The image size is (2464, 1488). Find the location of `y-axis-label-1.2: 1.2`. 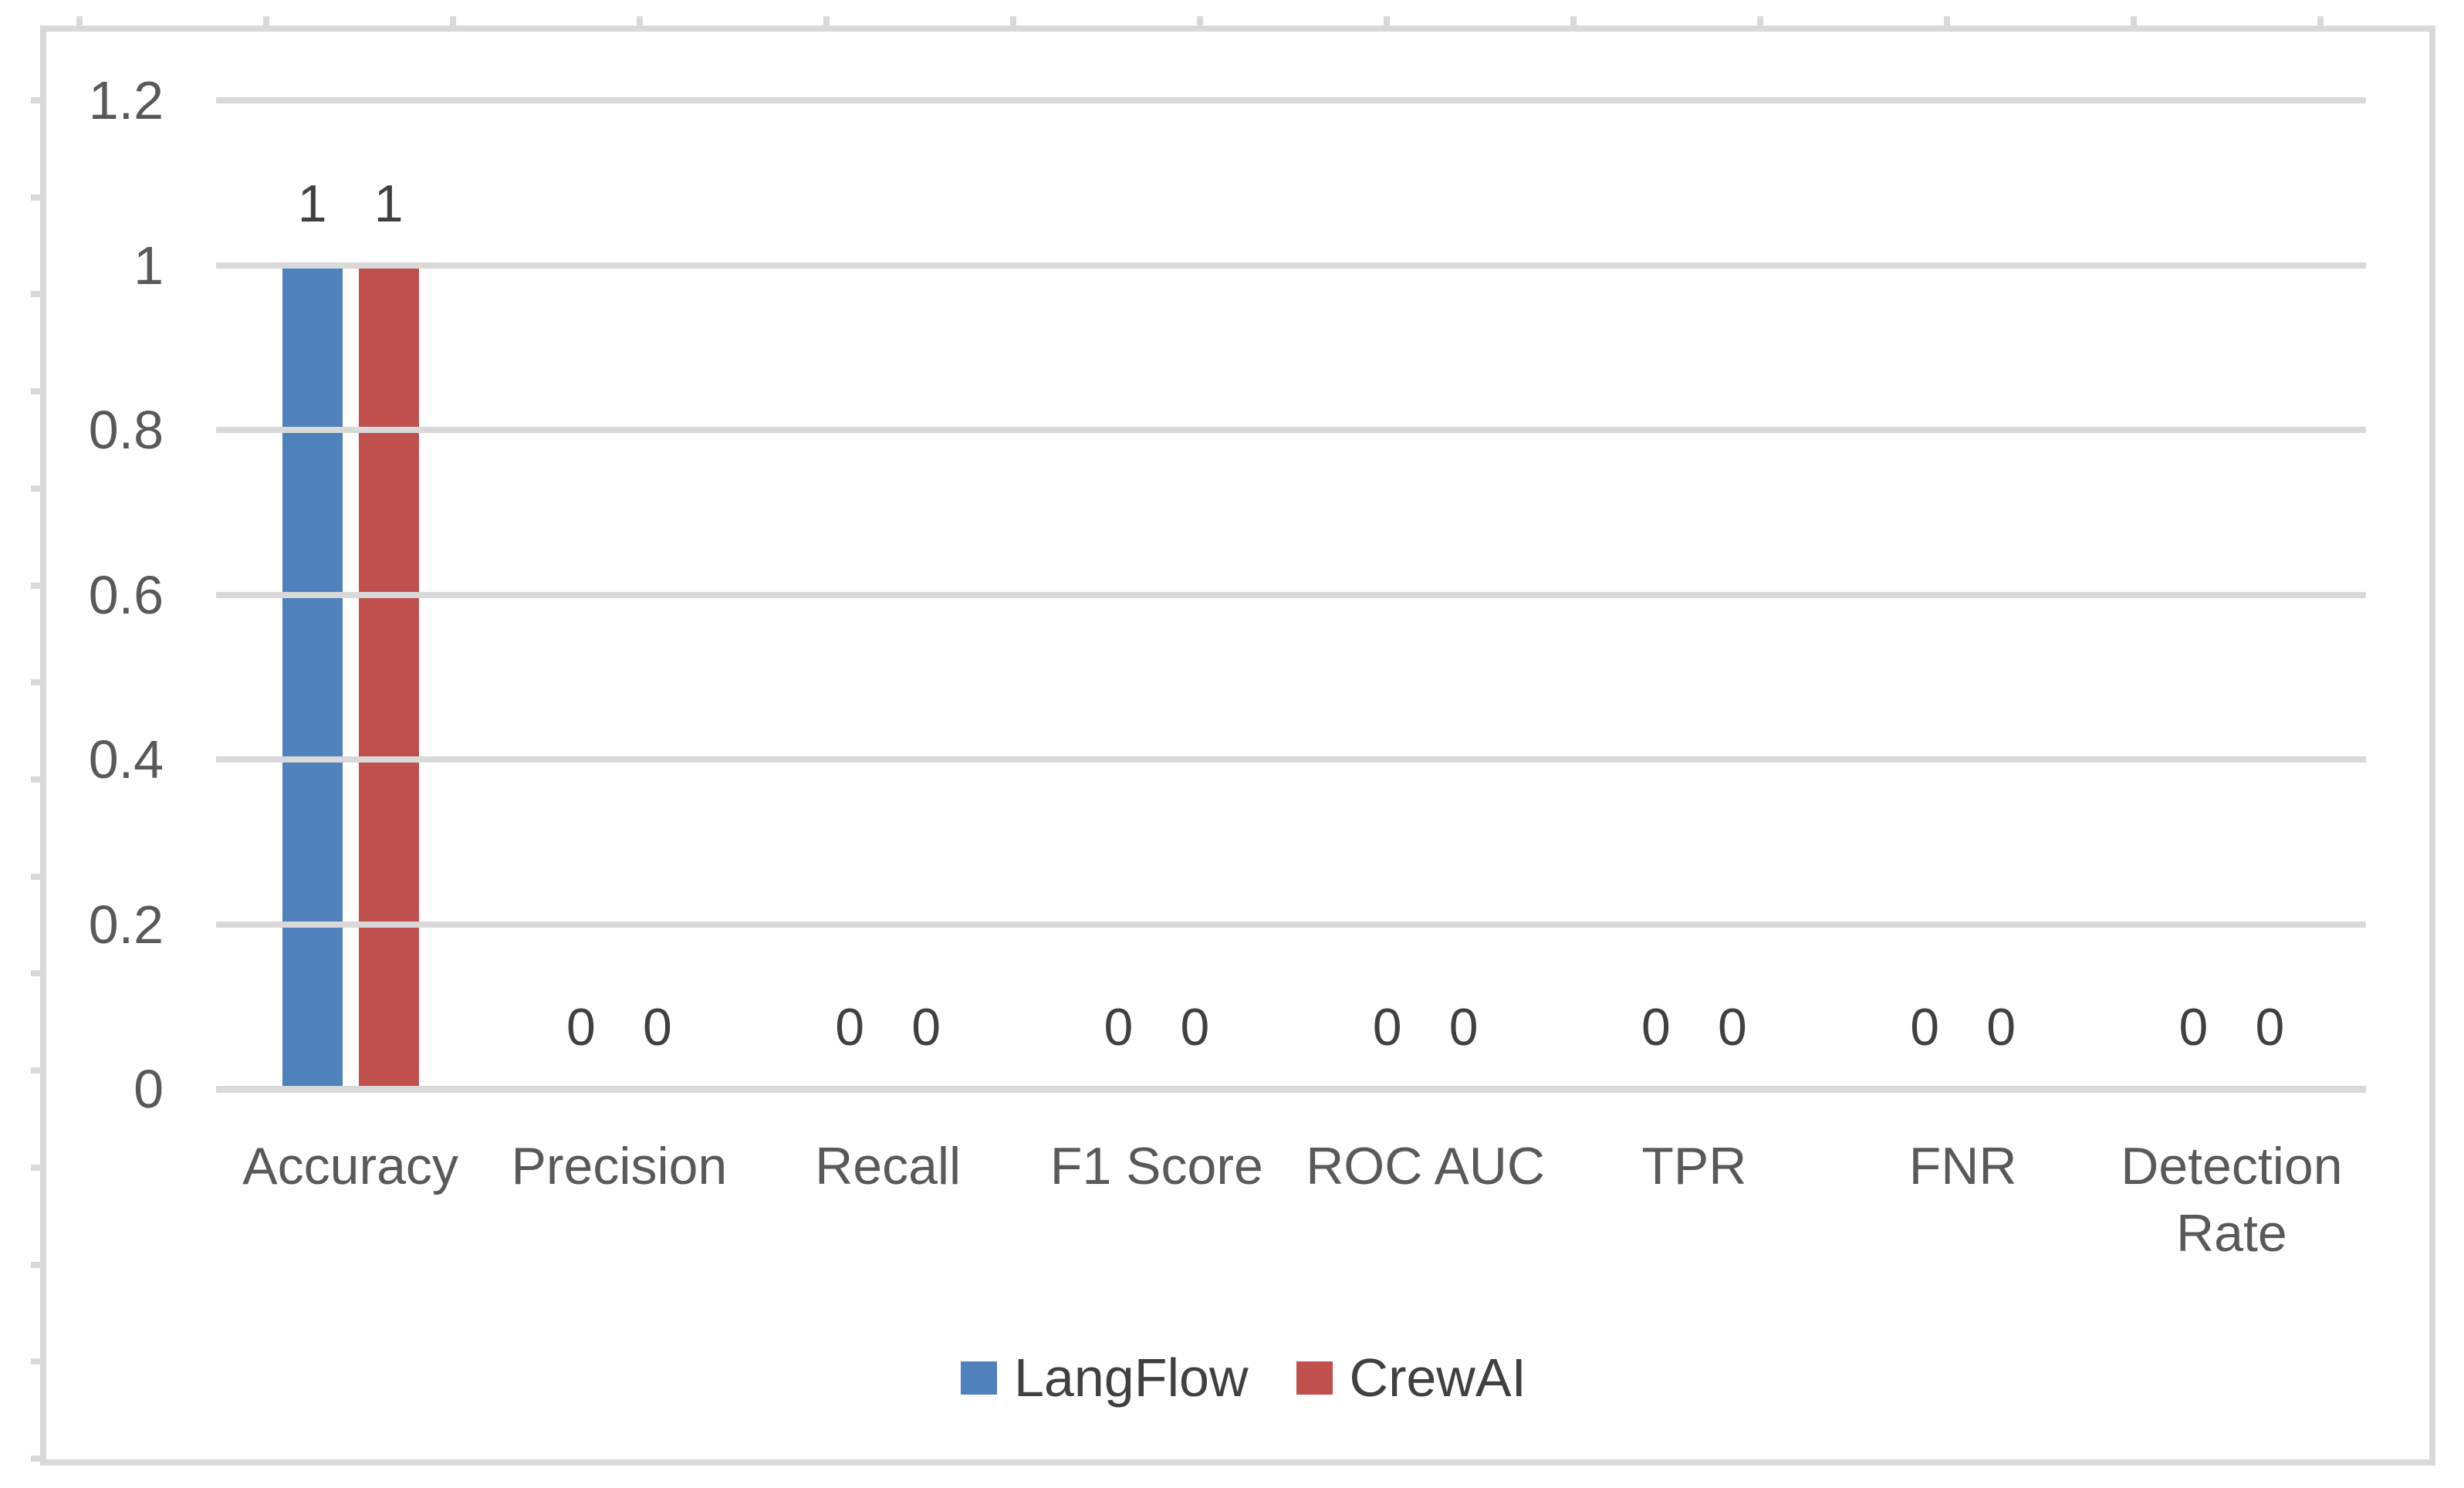

y-axis-label-1.2: 1.2 is located at coordinates (126, 100).